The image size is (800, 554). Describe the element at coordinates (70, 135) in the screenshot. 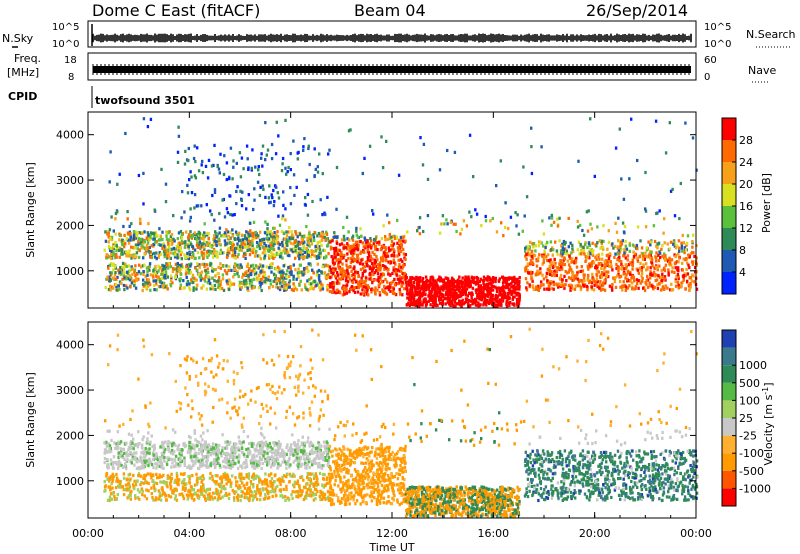

I see `y-tick-label: 4000` at that location.